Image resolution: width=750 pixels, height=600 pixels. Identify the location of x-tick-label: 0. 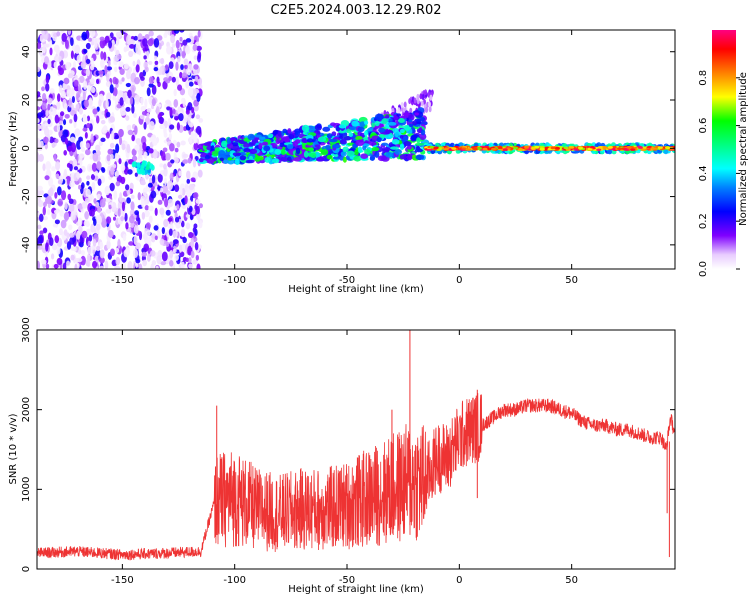
(459, 580).